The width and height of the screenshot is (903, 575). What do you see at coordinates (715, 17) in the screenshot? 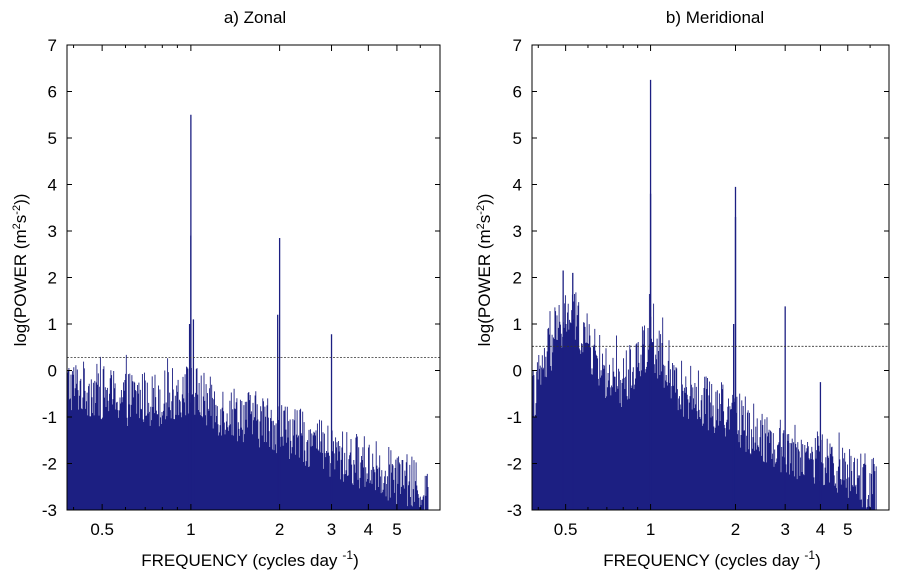
I see `chart-title: b) Meridional` at bounding box center [715, 17].